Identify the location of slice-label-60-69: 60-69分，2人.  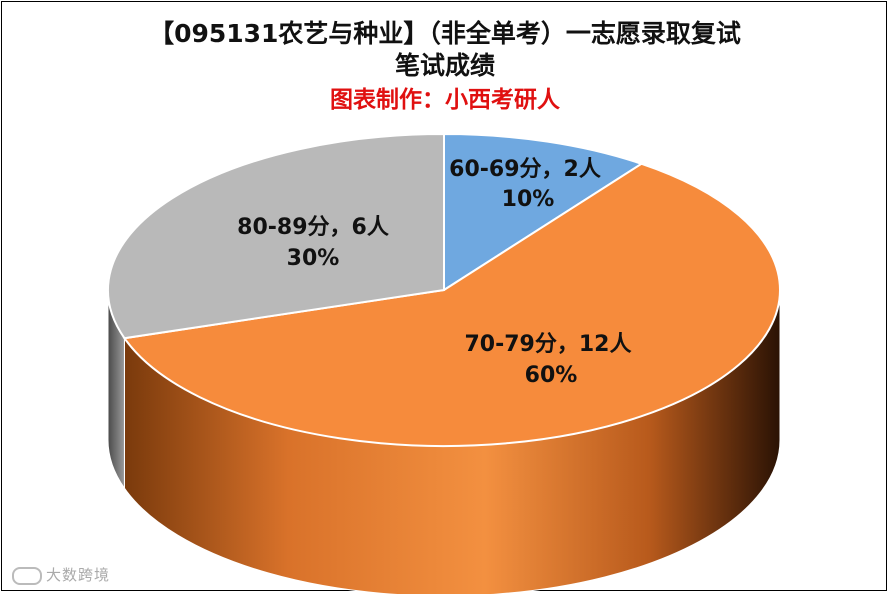
(525, 169).